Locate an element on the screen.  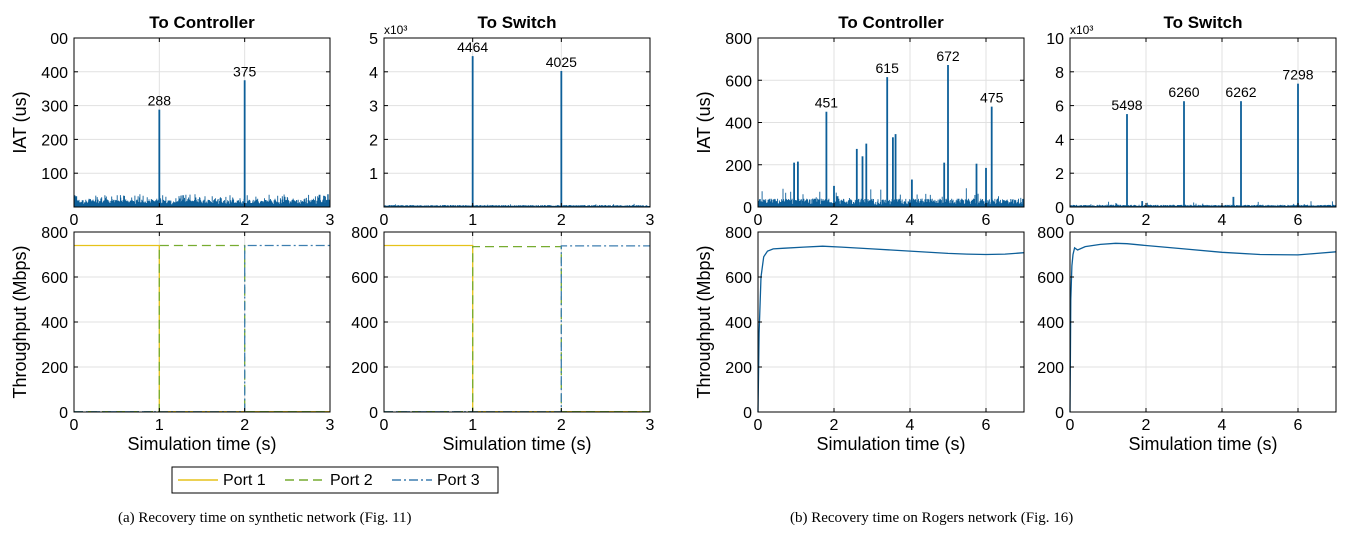
data-label: 375 is located at coordinates (245, 71).